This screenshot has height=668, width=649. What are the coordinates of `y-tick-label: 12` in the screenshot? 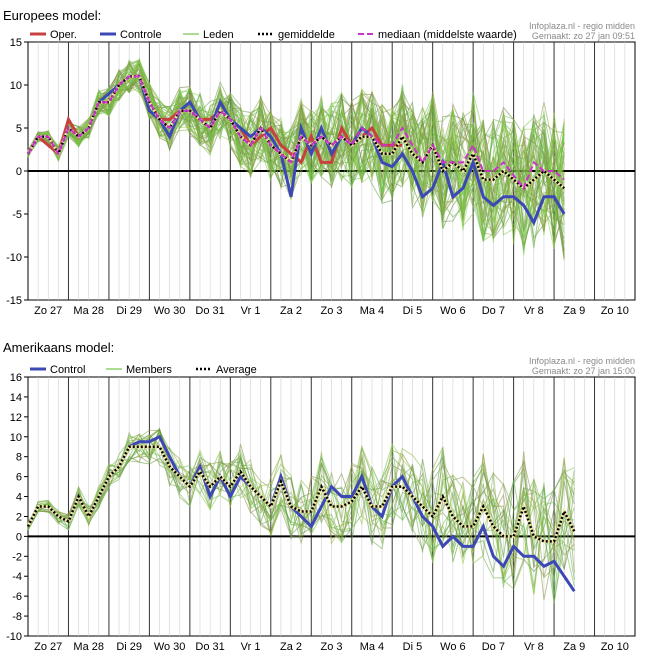 It's located at (16, 418).